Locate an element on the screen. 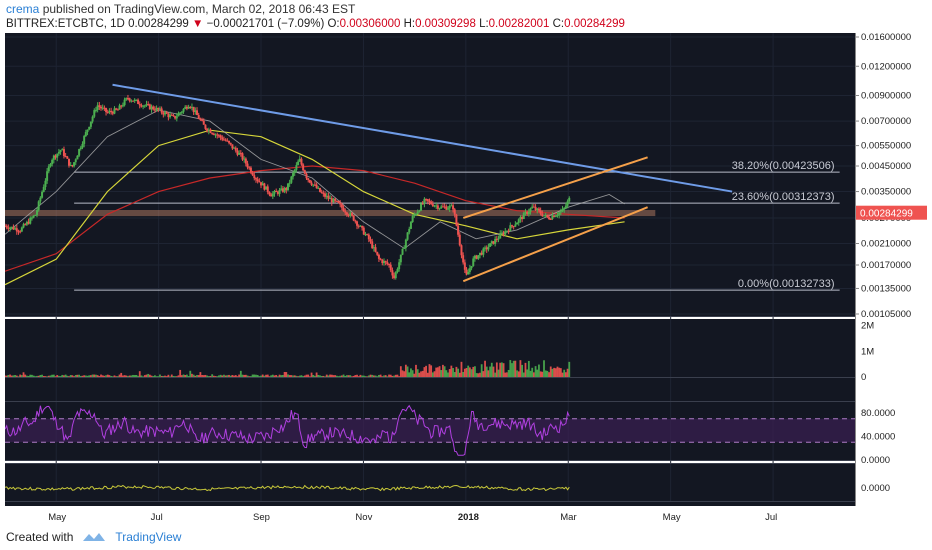  current-price-label: 0.00284299 is located at coordinates (886, 214).